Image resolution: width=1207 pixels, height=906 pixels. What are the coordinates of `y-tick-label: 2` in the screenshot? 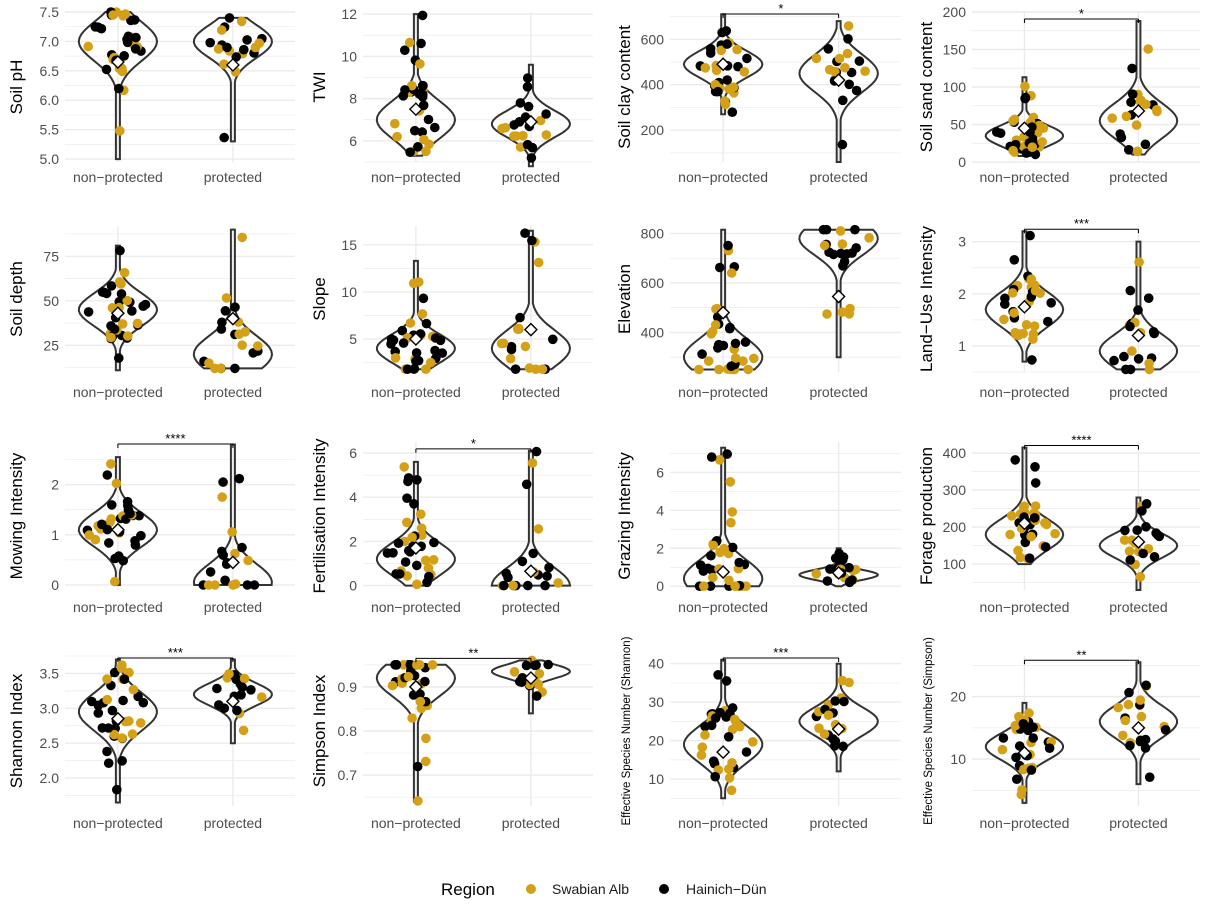 It's located at (660, 548).